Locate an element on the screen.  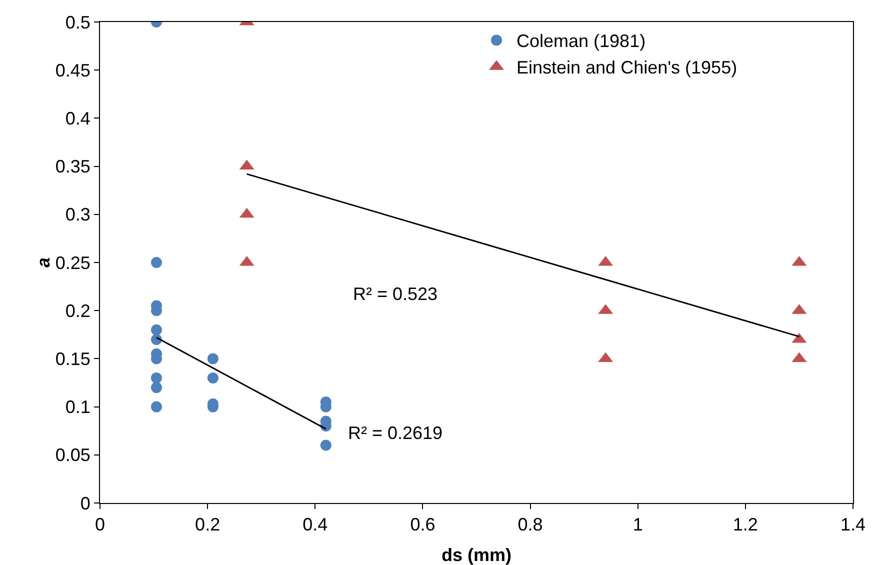
x-tick-label: 0 is located at coordinates (100, 524).